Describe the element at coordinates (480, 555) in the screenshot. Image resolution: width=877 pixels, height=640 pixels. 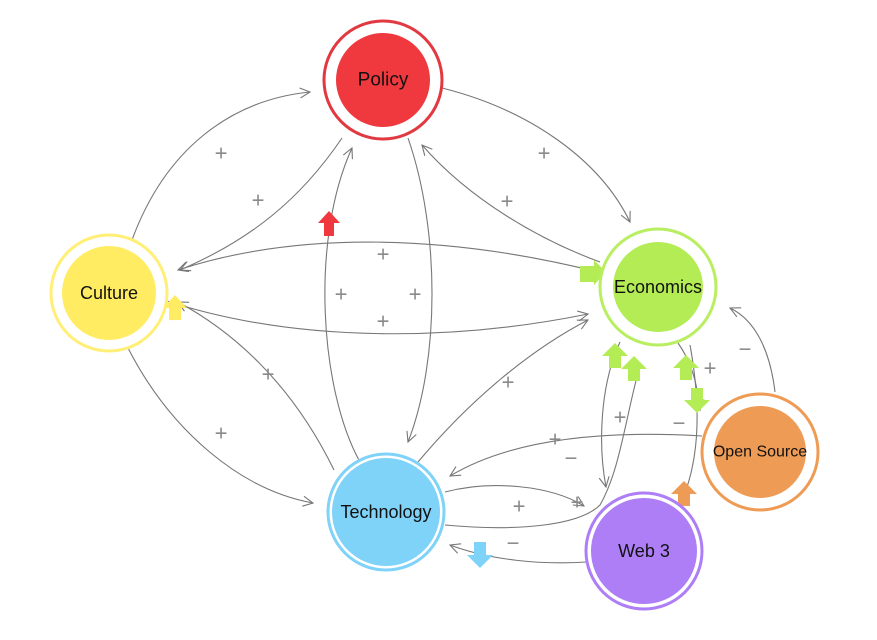
I see `blue-down-arrow-icon` at that location.